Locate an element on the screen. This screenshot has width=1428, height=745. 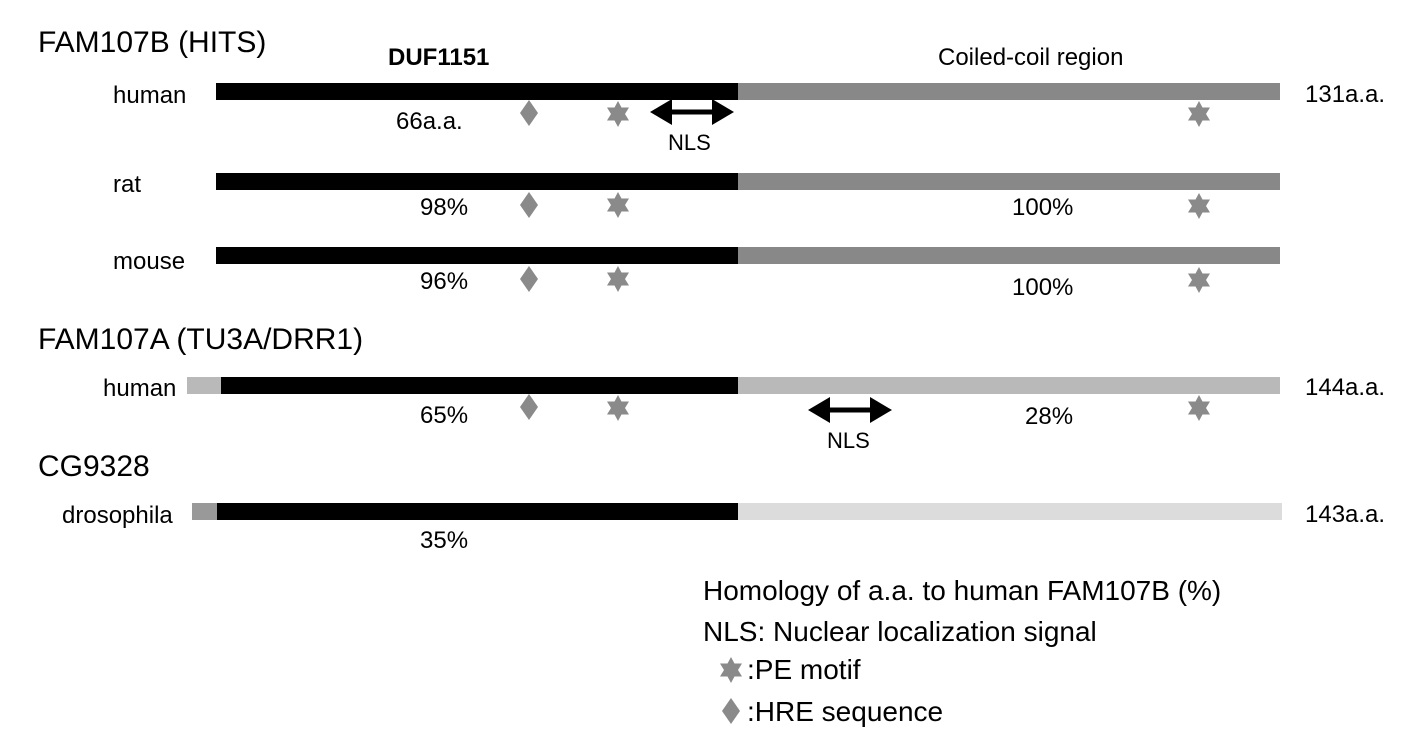
duf-value-mouse: 96% is located at coordinates (444, 281).